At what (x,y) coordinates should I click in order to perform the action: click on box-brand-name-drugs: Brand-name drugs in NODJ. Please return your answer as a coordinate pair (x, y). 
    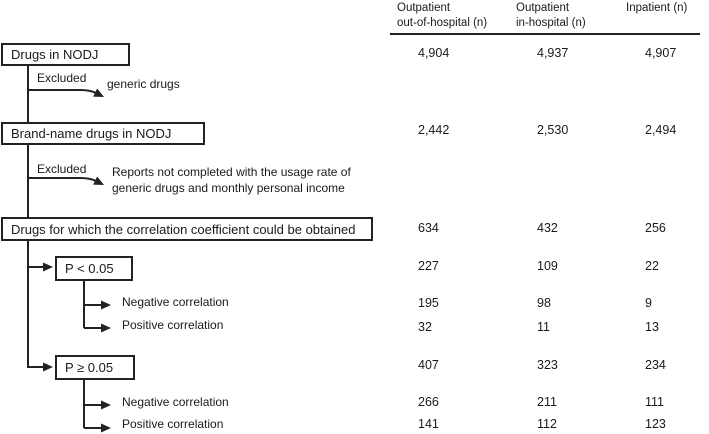
    Looking at the image, I should click on (103, 133).